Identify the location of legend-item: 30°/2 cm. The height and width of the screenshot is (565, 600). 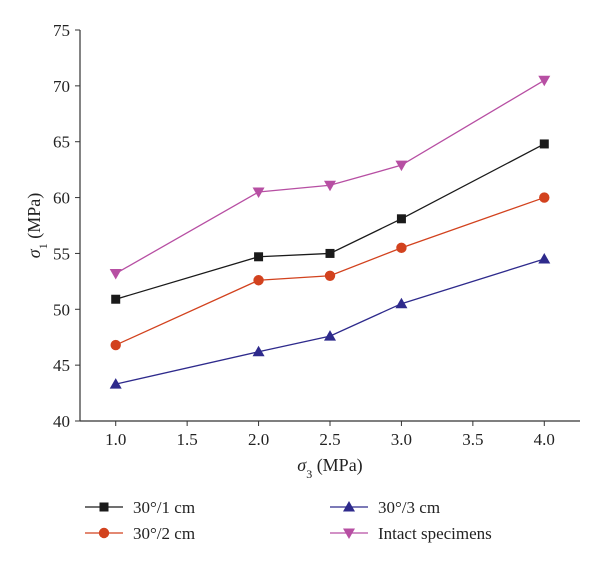
(140, 533).